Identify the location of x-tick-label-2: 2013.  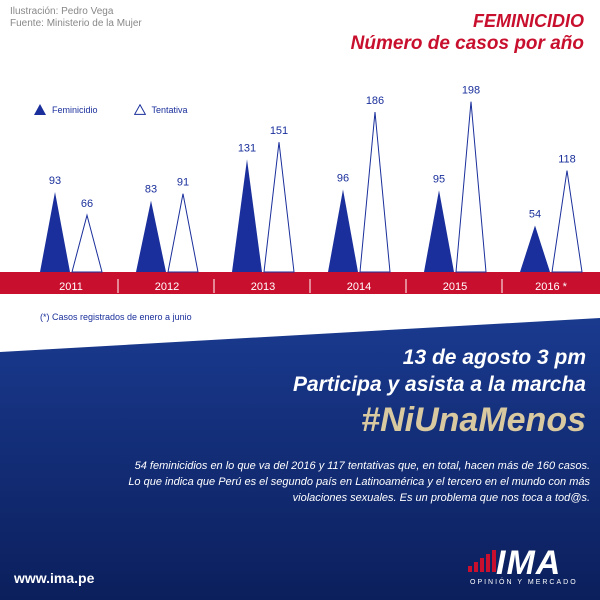
(263, 287).